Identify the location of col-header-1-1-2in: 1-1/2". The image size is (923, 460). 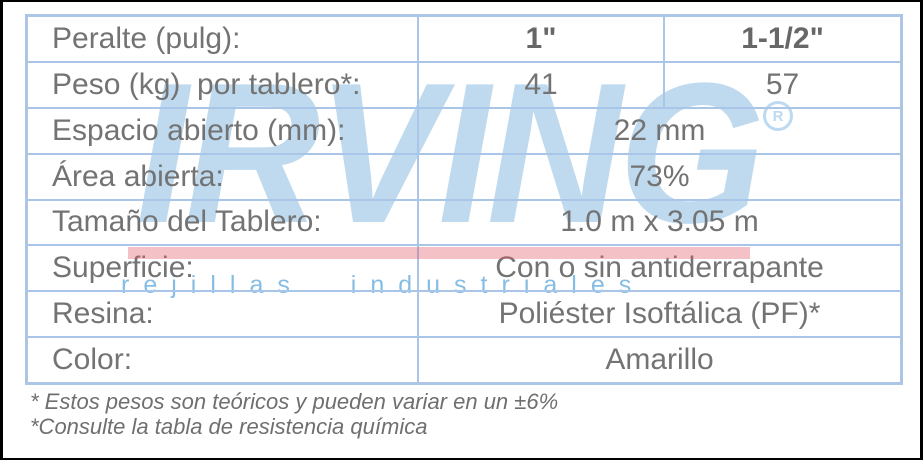
(781, 39).